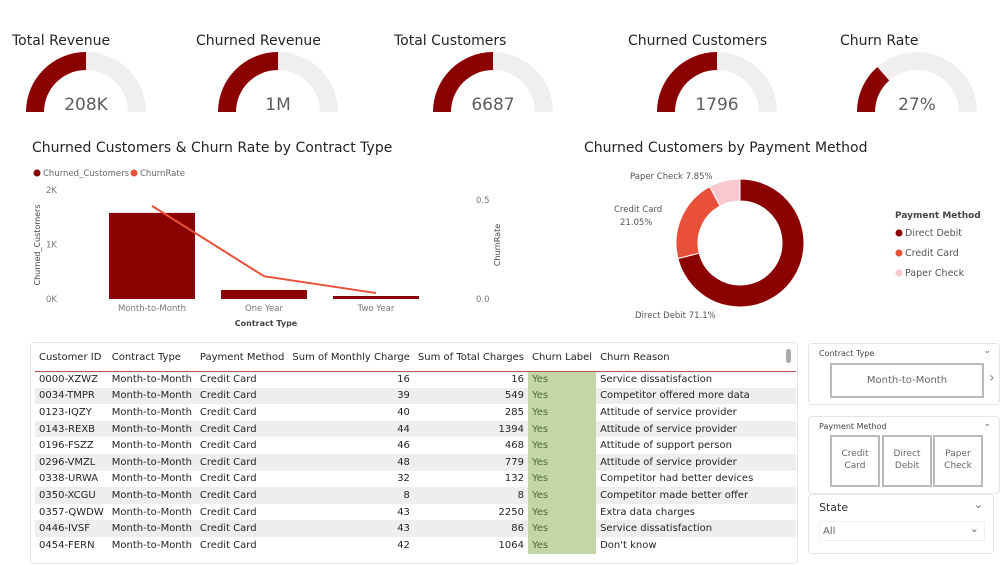 This screenshot has width=1000, height=565. Describe the element at coordinates (51, 191) in the screenshot. I see `y-tick: 2K` at that location.